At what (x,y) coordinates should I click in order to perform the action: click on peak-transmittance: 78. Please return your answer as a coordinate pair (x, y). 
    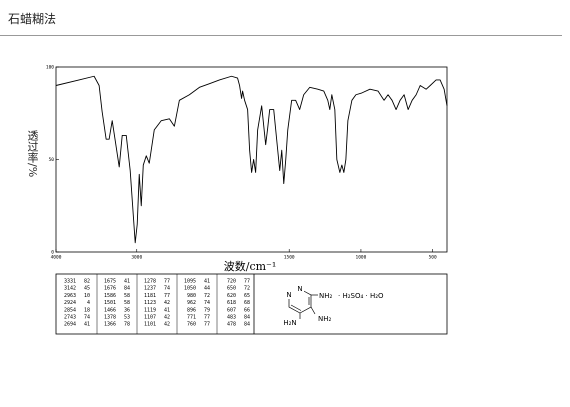
    Looking at the image, I should click on (127, 325).